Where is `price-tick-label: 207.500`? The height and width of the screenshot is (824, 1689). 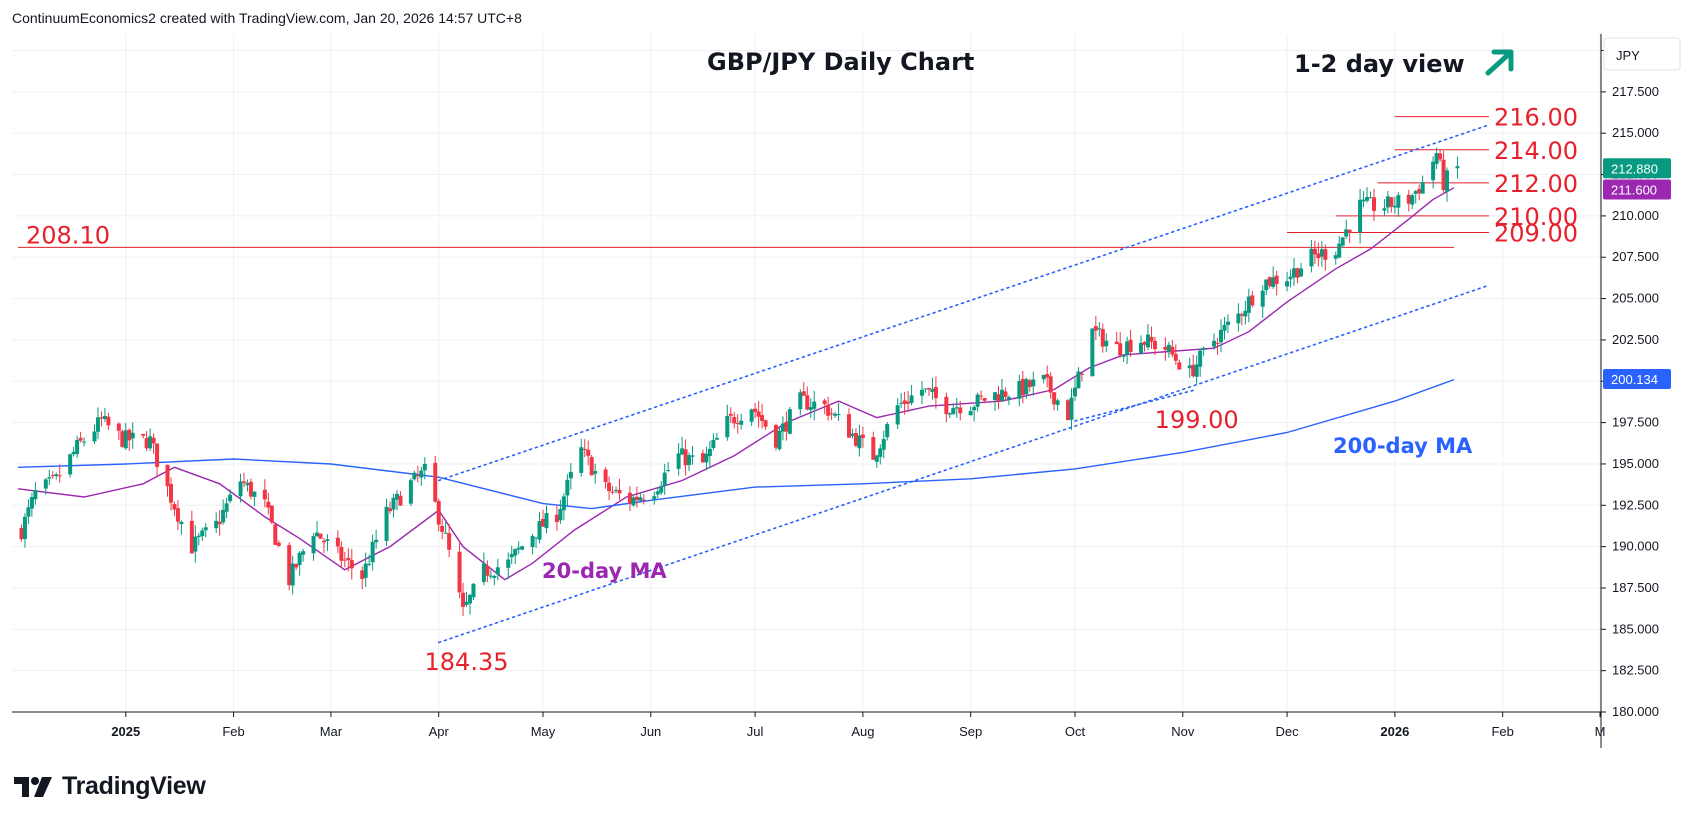
price-tick-label: 207.500 is located at coordinates (1635, 256).